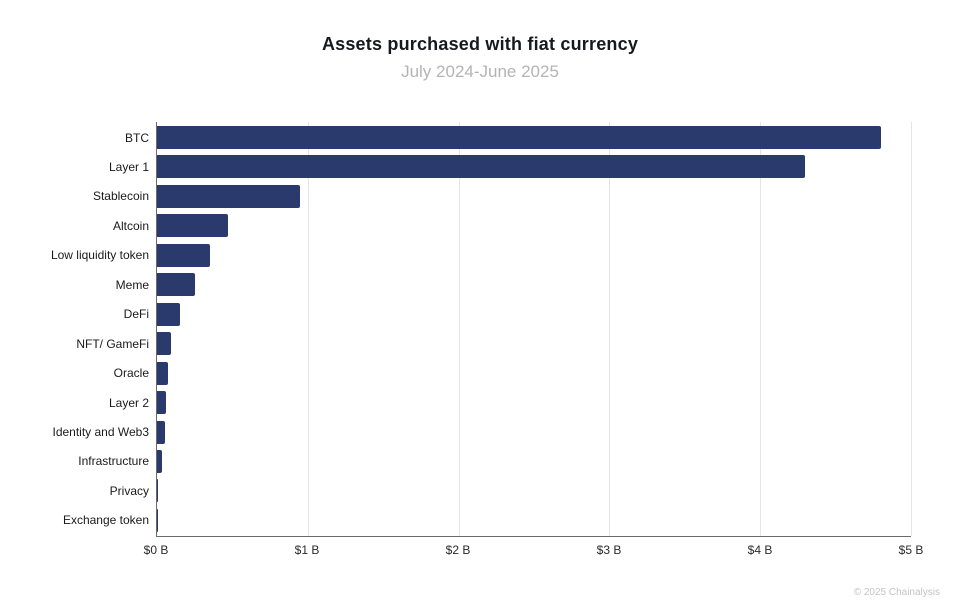 The height and width of the screenshot is (608, 960). What do you see at coordinates (487, 520) in the screenshot?
I see `bar-row: Exchange token` at bounding box center [487, 520].